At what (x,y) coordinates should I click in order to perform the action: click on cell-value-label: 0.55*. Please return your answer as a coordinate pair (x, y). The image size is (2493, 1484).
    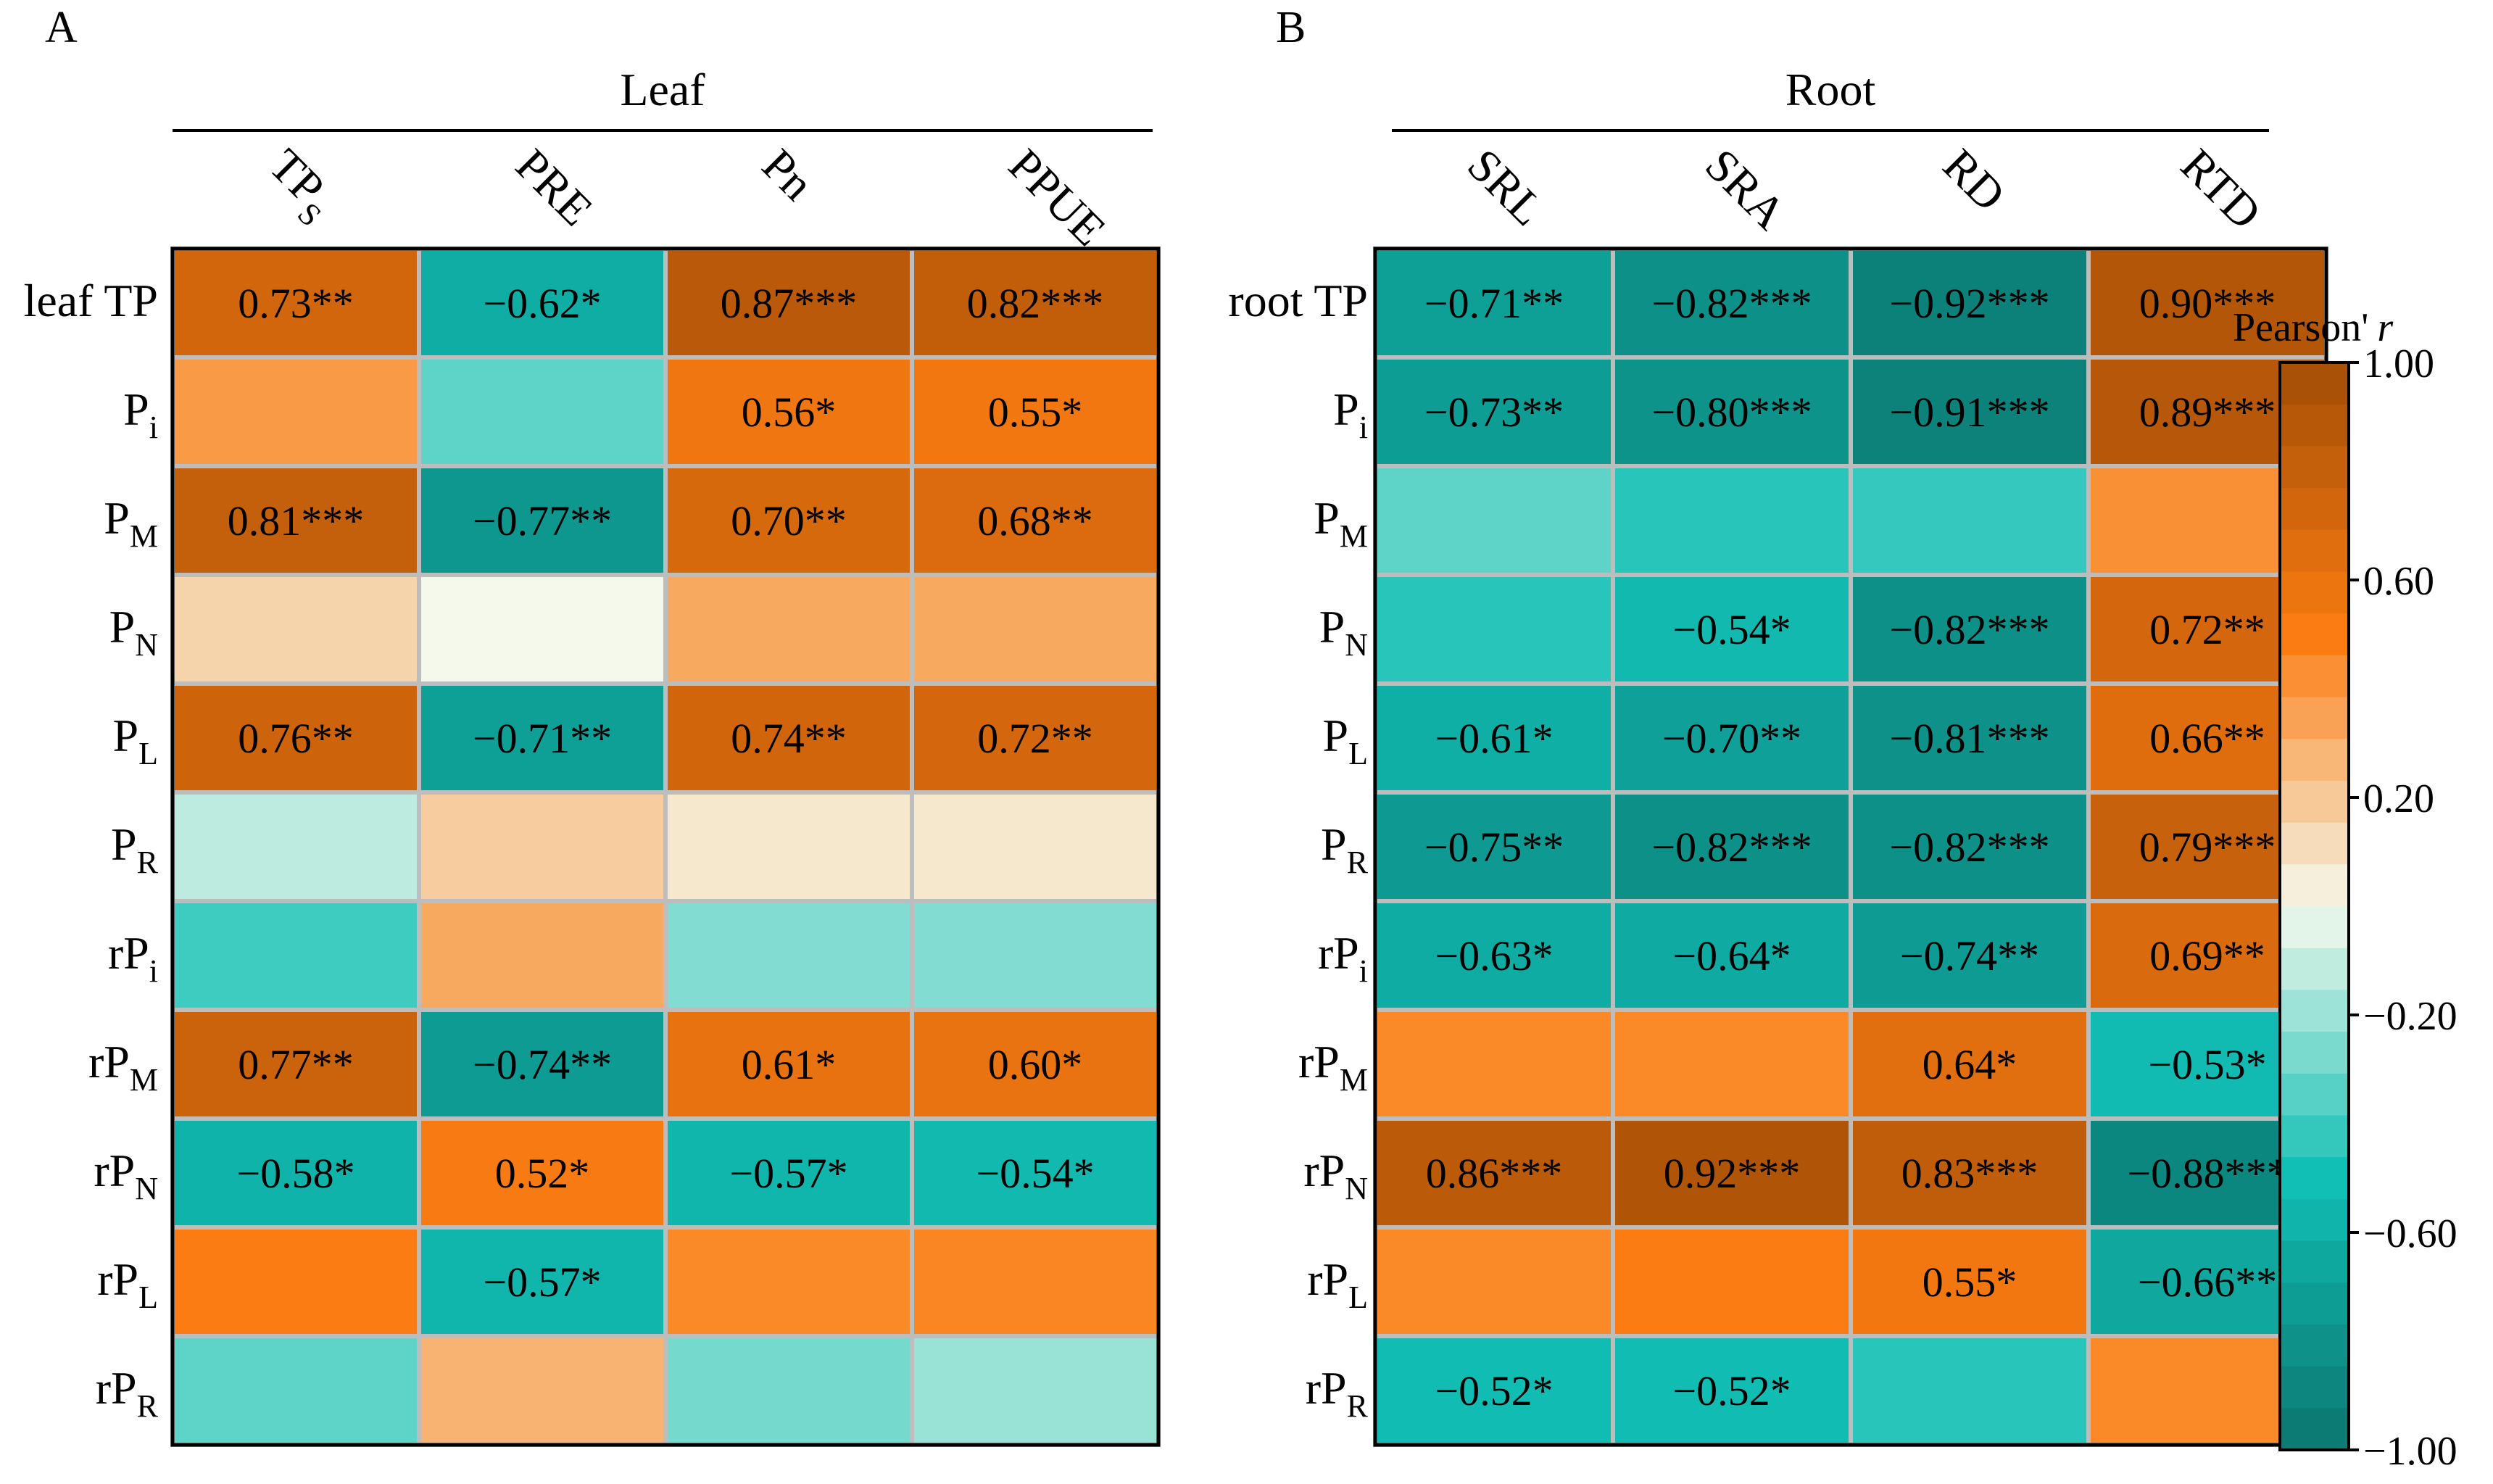
    Looking at the image, I should click on (1969, 1282).